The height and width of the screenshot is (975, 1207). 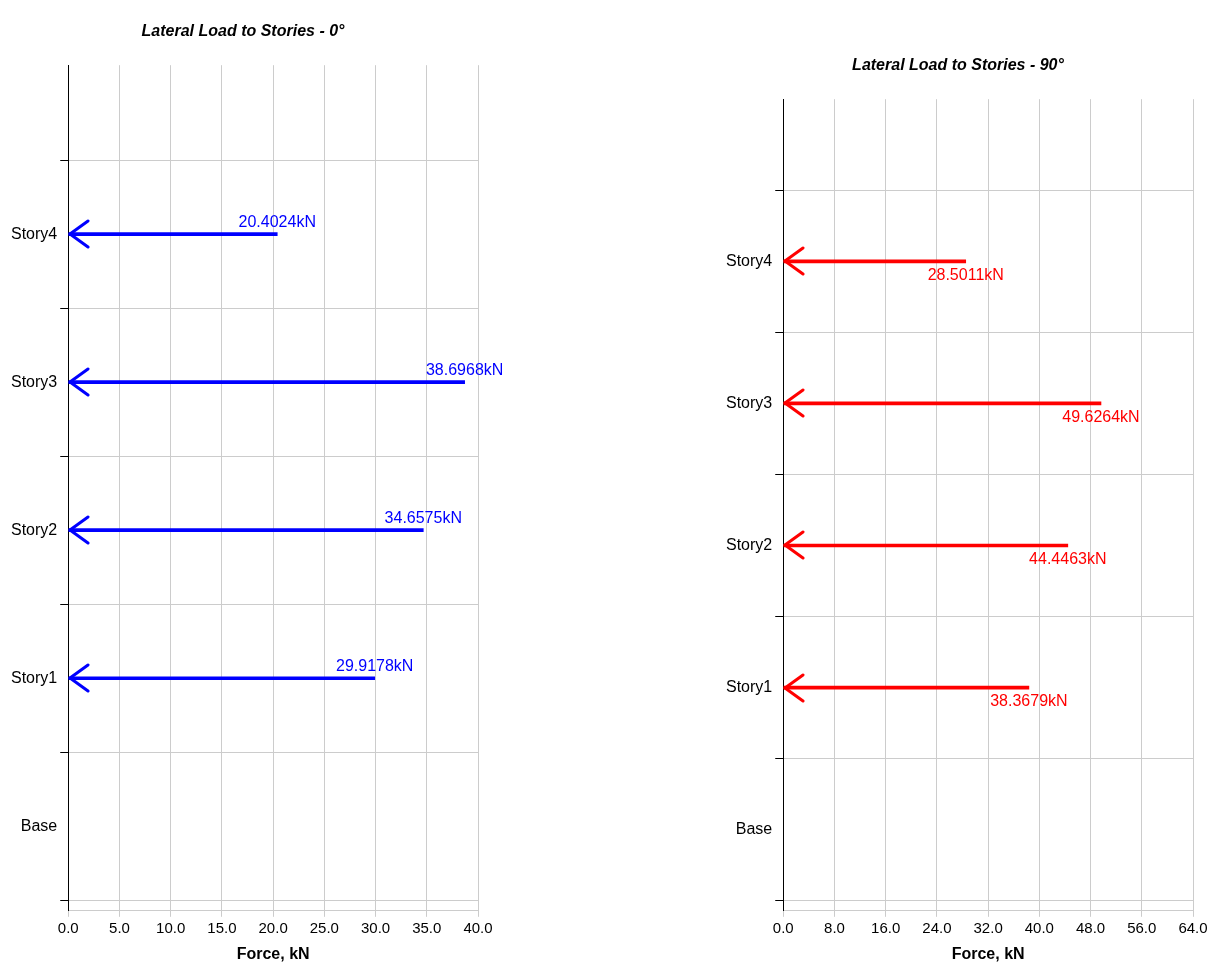 What do you see at coordinates (277, 221) in the screenshot?
I see `data-label: 20.4024kN` at bounding box center [277, 221].